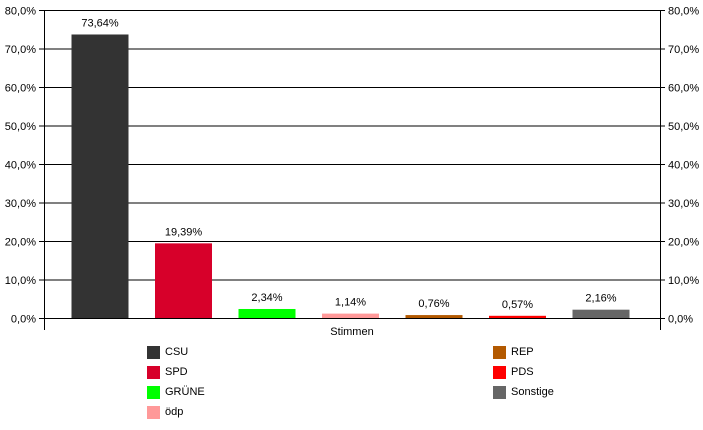 This screenshot has width=703, height=430. What do you see at coordinates (267, 313) in the screenshot?
I see `bar-grüne` at bounding box center [267, 313].